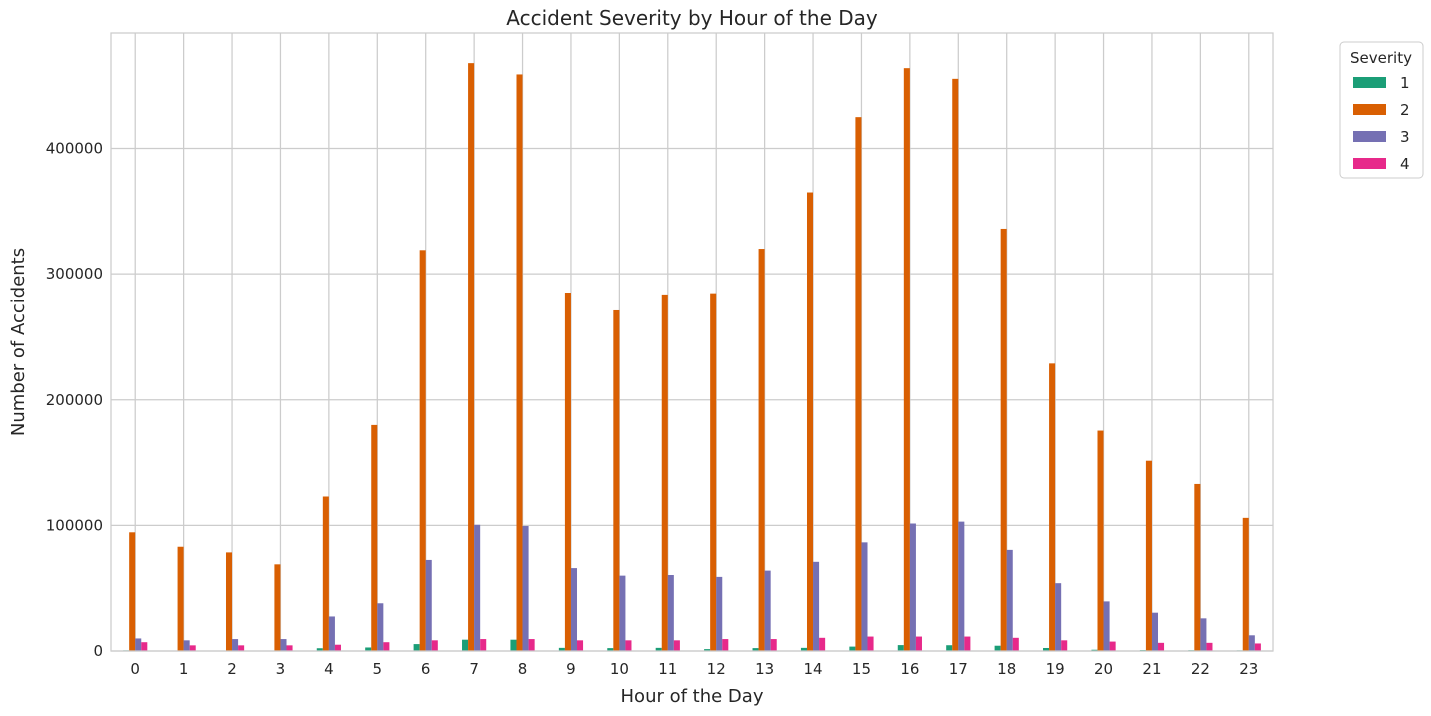 The image size is (1431, 716). What do you see at coordinates (74, 525) in the screenshot?
I see `y-tick-label: 100000` at bounding box center [74, 525].